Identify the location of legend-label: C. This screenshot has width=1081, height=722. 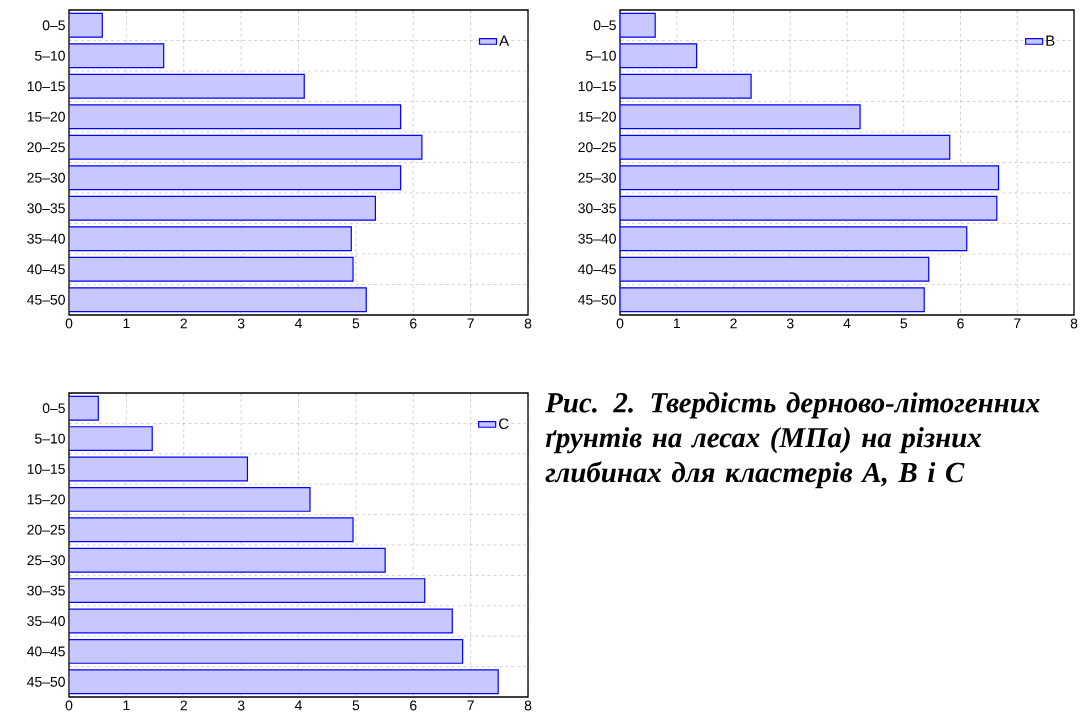
(504, 424).